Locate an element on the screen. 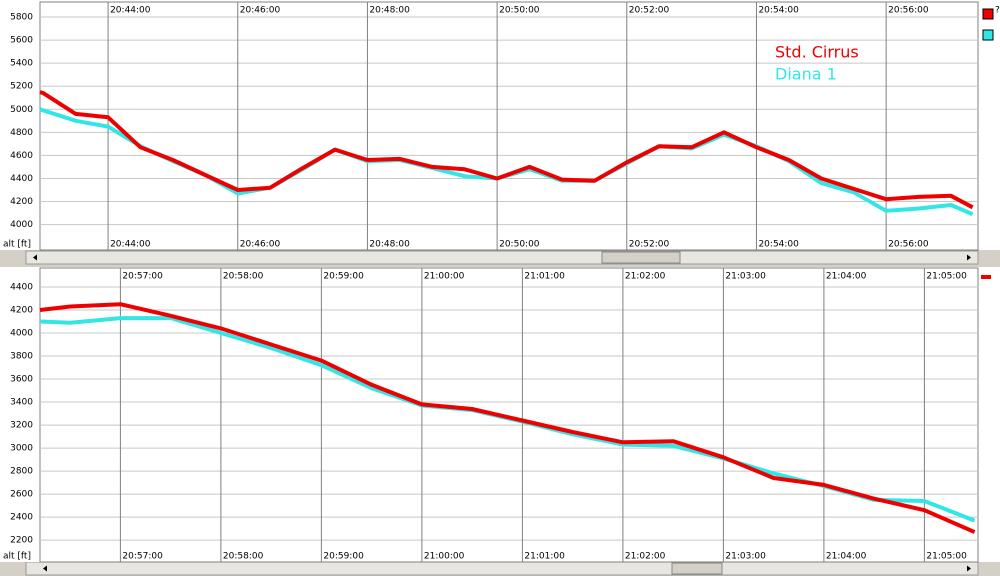 The height and width of the screenshot is (576, 1000). legend-marker-label: ? is located at coordinates (997, 11).